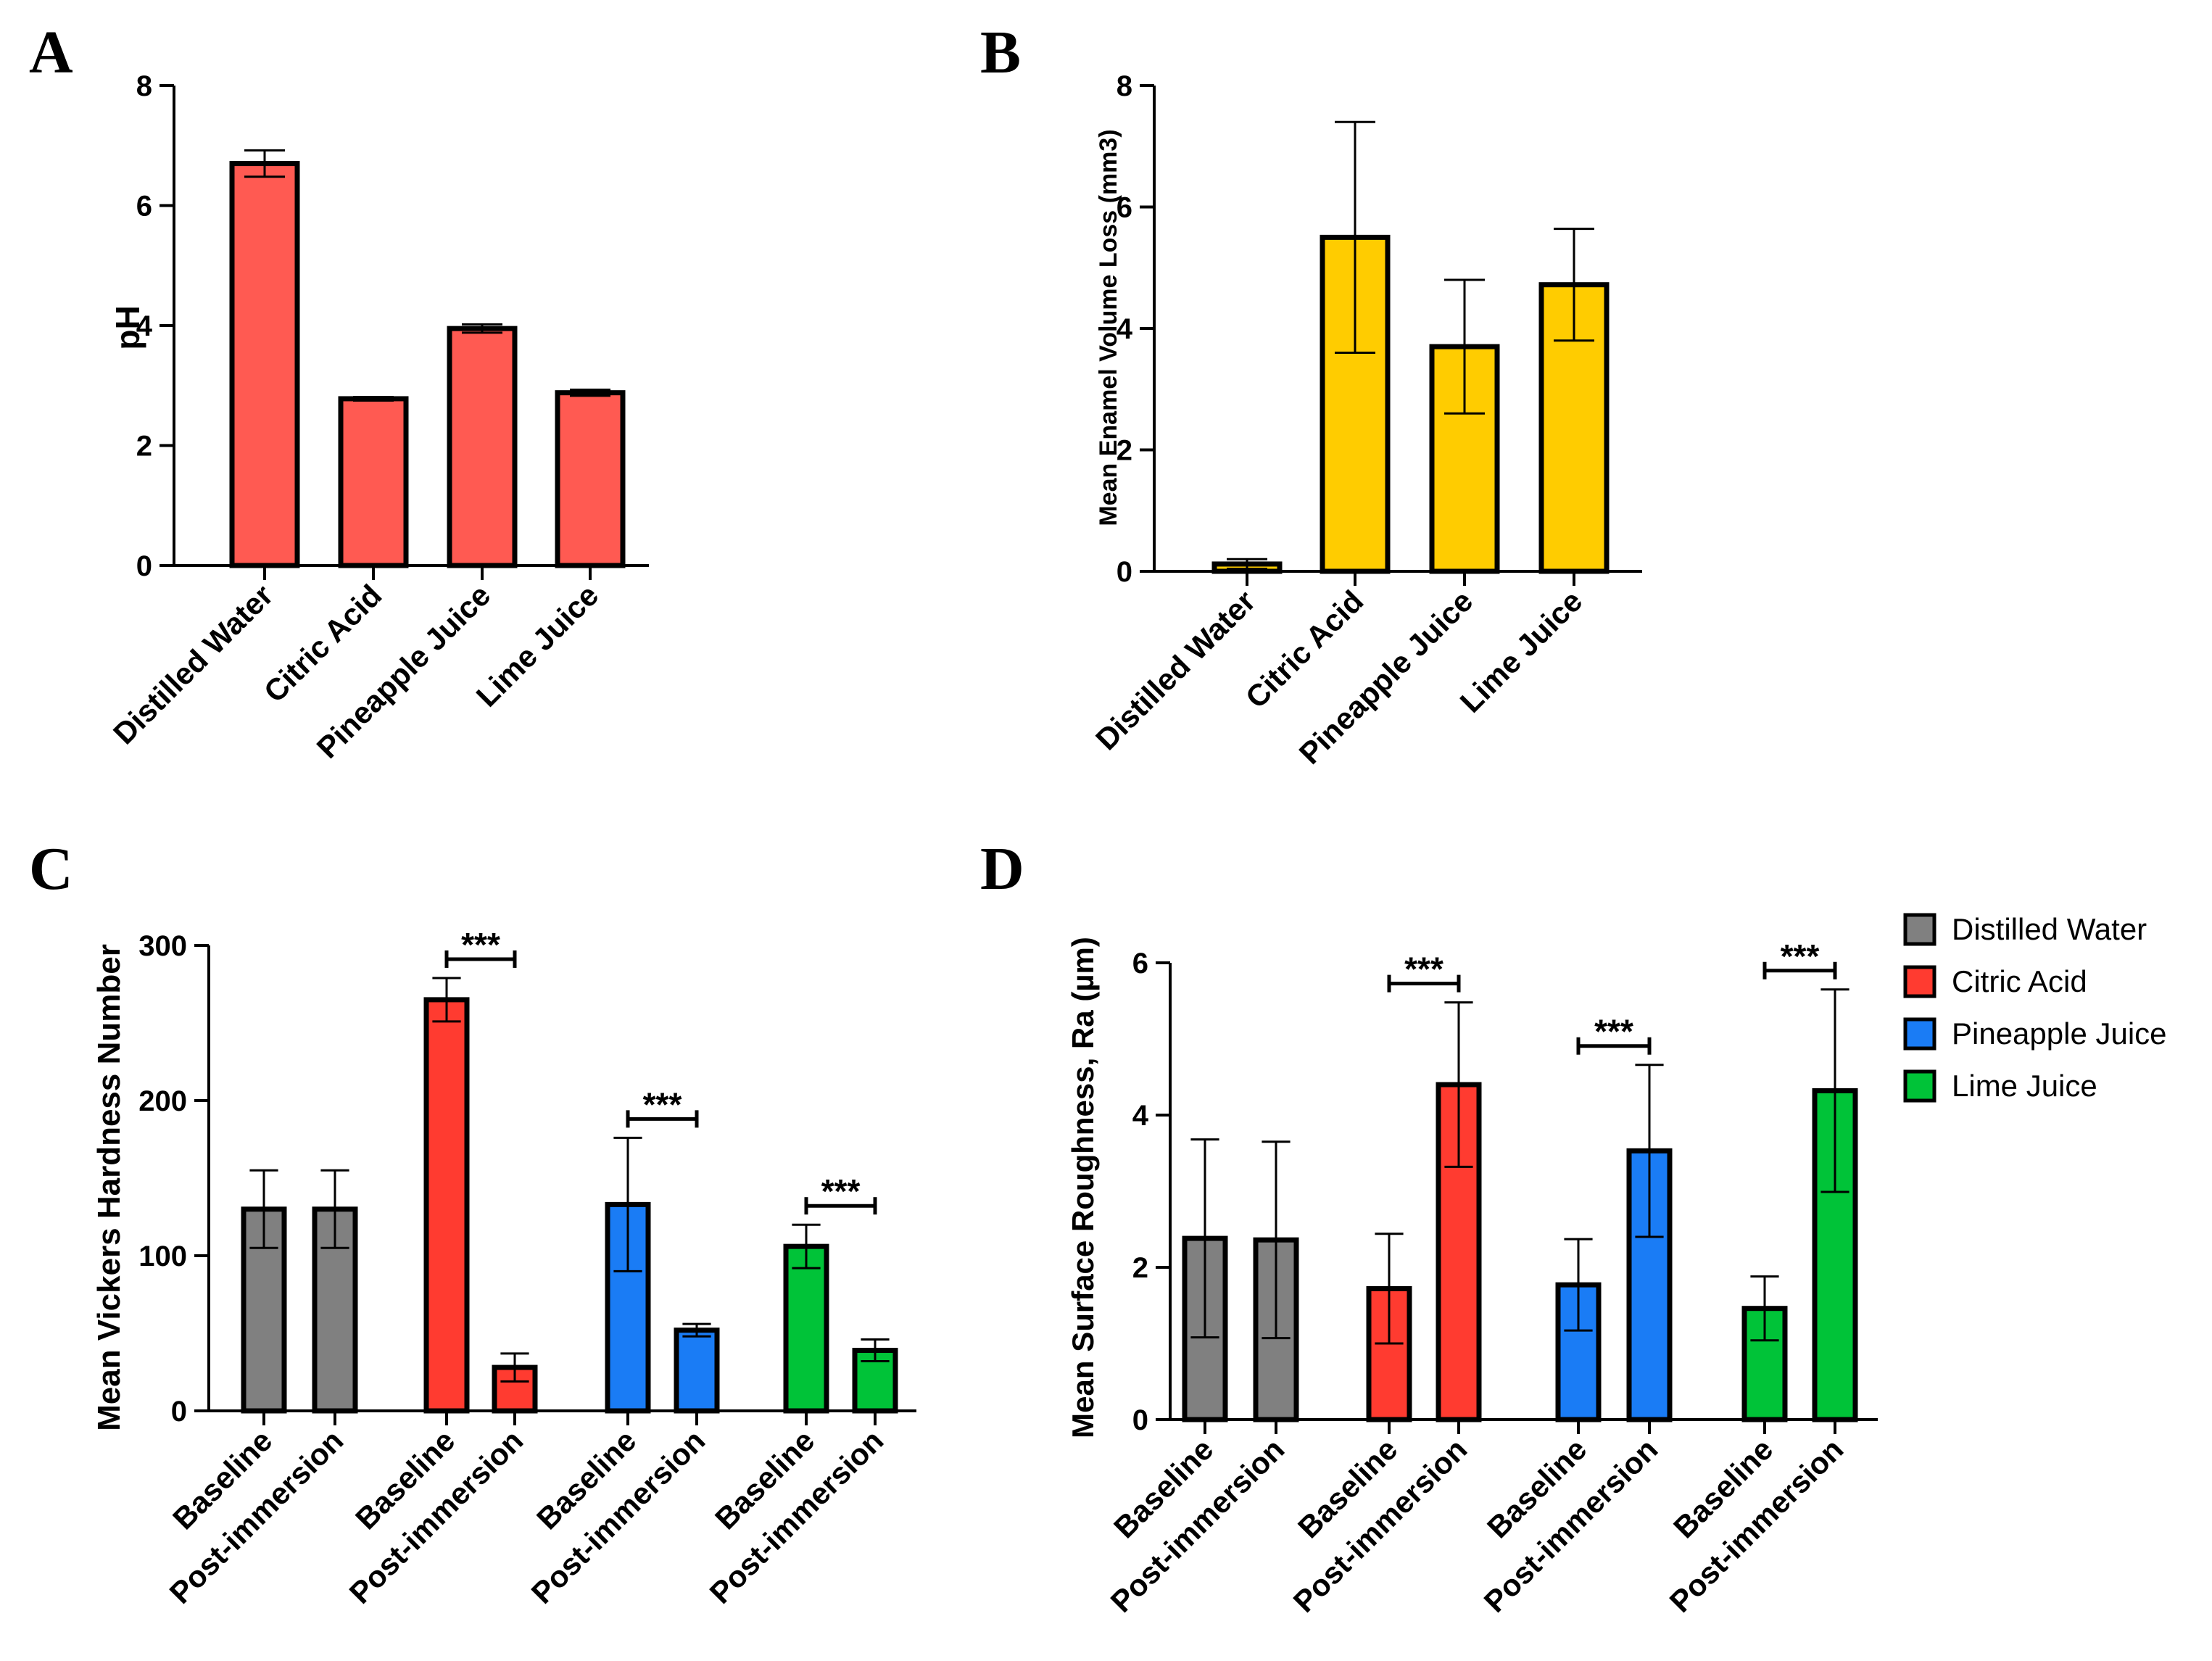 The image size is (2212, 1661). What do you see at coordinates (373, 482) in the screenshot?
I see `bar-a-citric-acid` at bounding box center [373, 482].